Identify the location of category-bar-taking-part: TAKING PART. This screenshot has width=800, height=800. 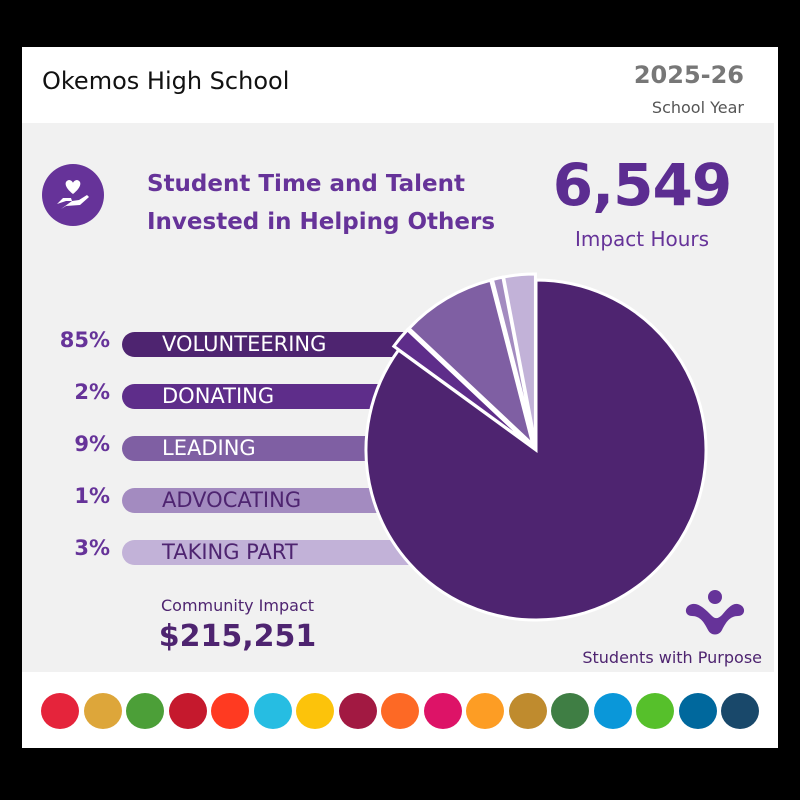
(282, 552).